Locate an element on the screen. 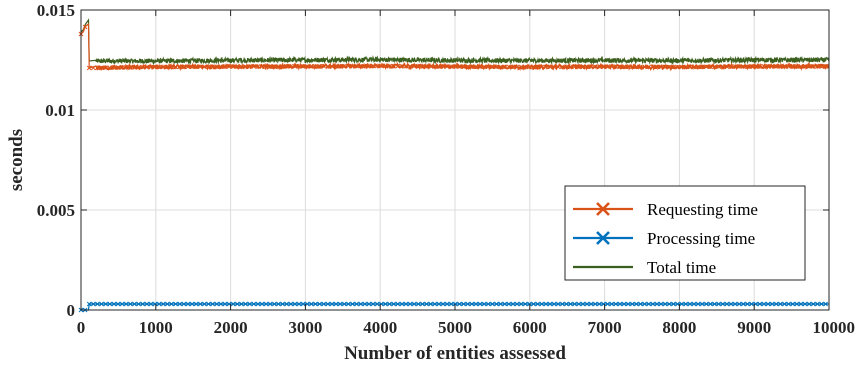  legend-entries: Requesting time Processing time Total time is located at coordinates (665, 238).